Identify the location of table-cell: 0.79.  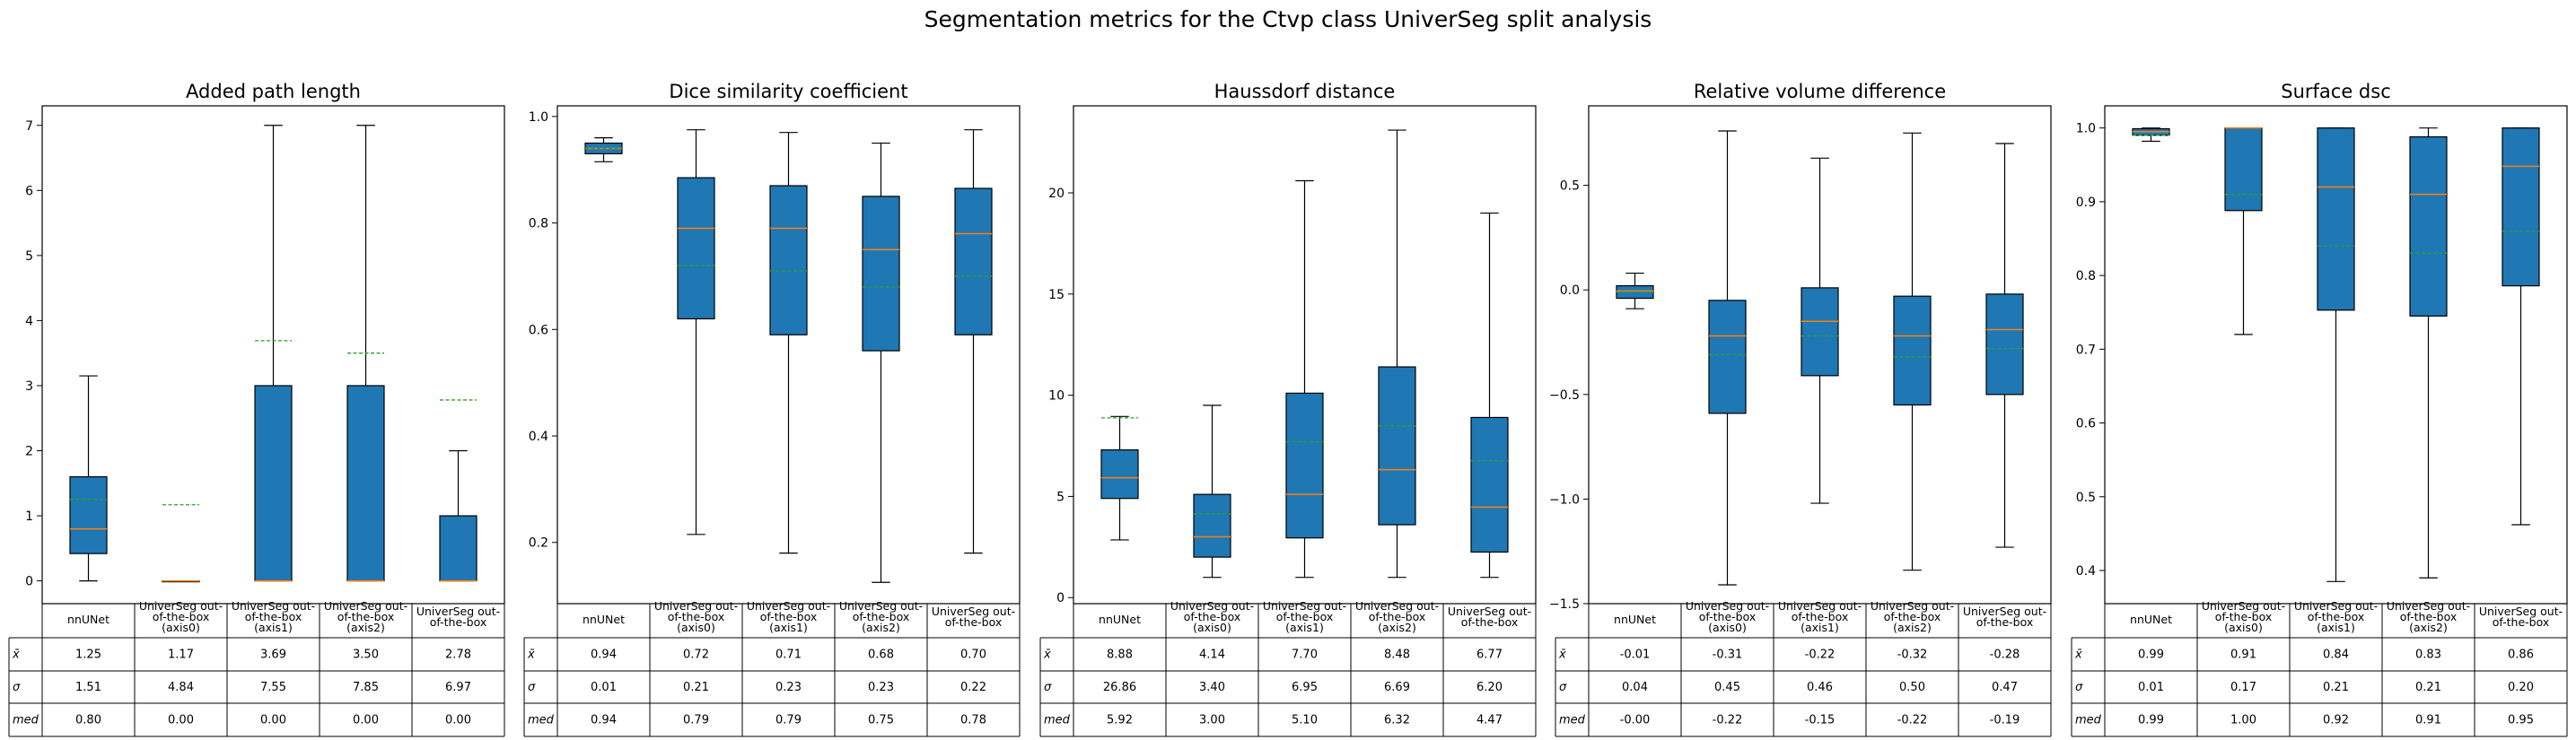
(696, 721).